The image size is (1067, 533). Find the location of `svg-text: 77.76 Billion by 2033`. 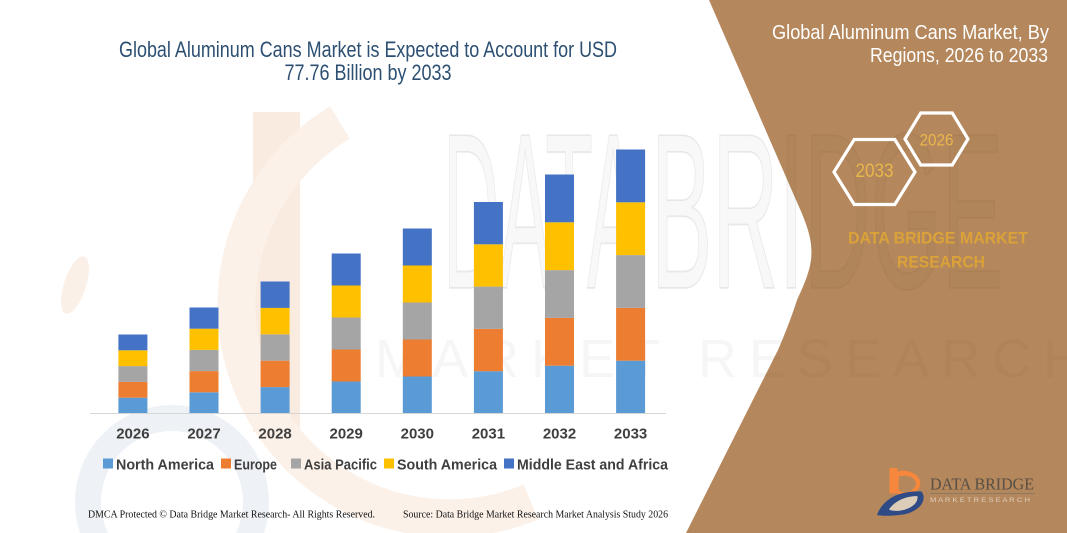

svg-text: 77.76 Billion by 2033 is located at coordinates (368, 72).